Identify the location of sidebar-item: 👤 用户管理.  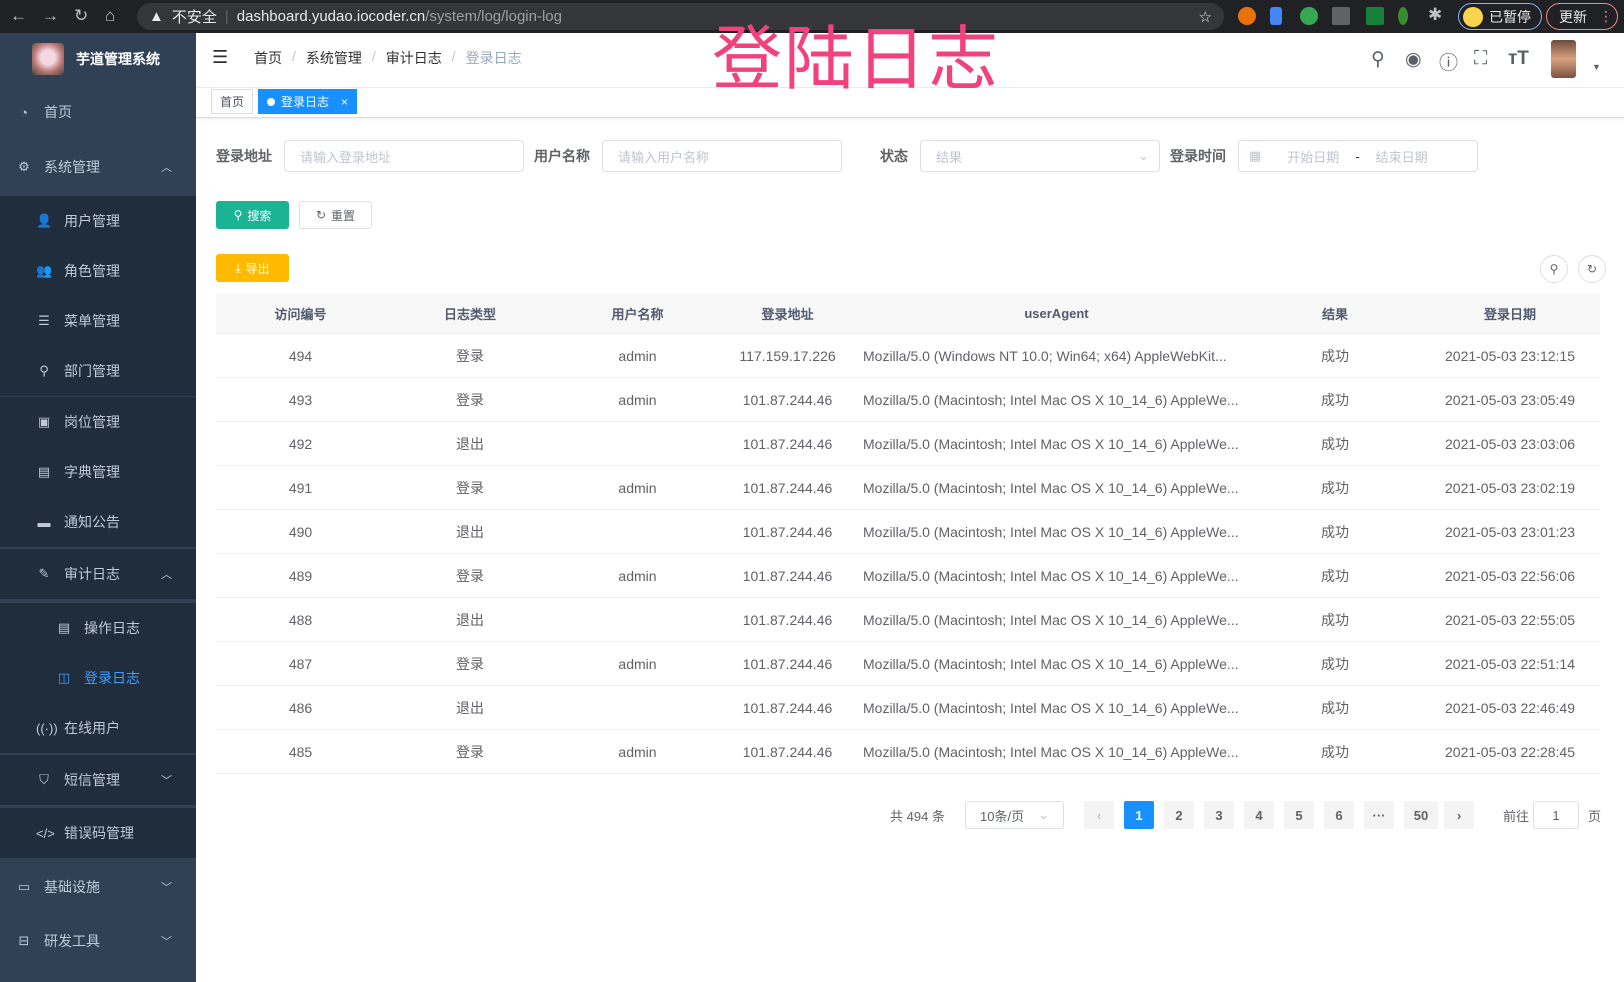
(98, 221).